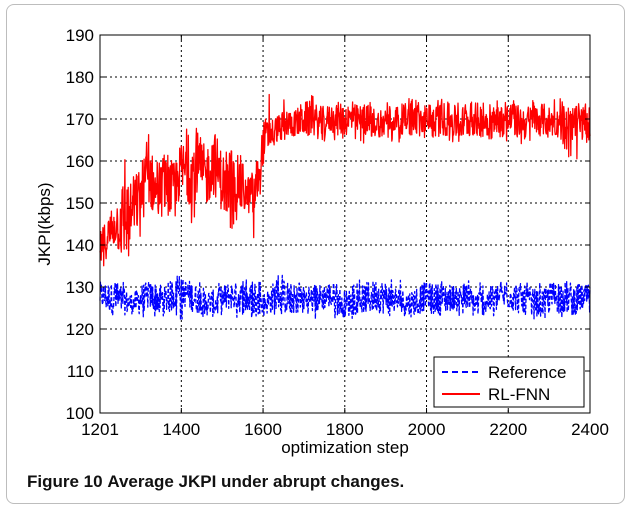 This screenshot has width=633, height=510. I want to click on legend-box, so click(509, 382).